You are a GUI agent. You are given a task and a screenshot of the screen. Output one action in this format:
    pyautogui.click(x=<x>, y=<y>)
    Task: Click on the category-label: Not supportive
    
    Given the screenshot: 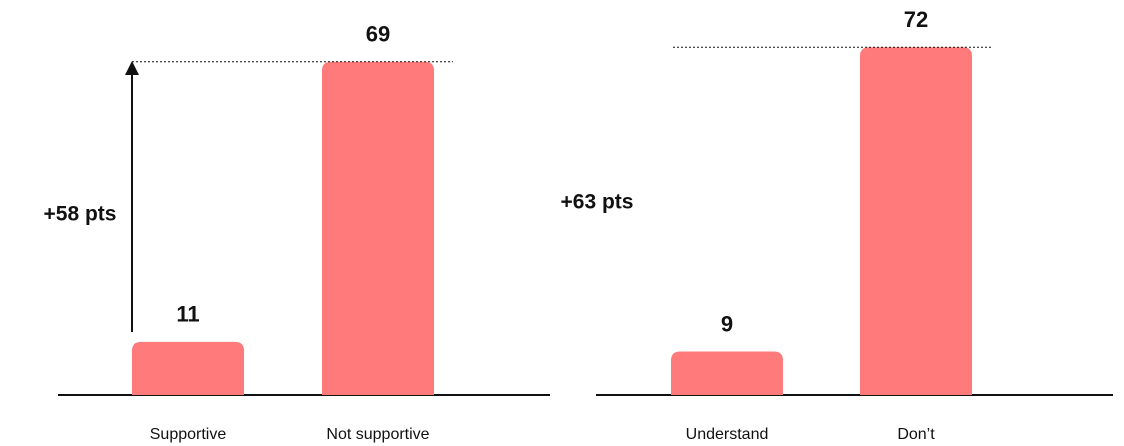 What is the action you would take?
    pyautogui.click(x=377, y=434)
    